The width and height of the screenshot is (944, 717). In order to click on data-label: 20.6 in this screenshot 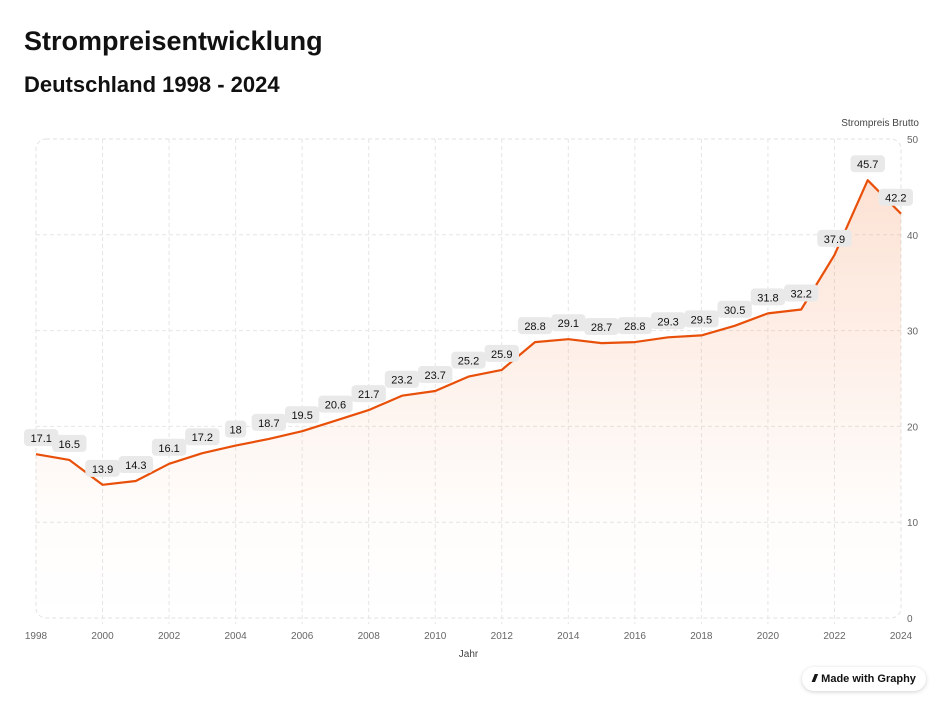, I will do `click(335, 406)`.